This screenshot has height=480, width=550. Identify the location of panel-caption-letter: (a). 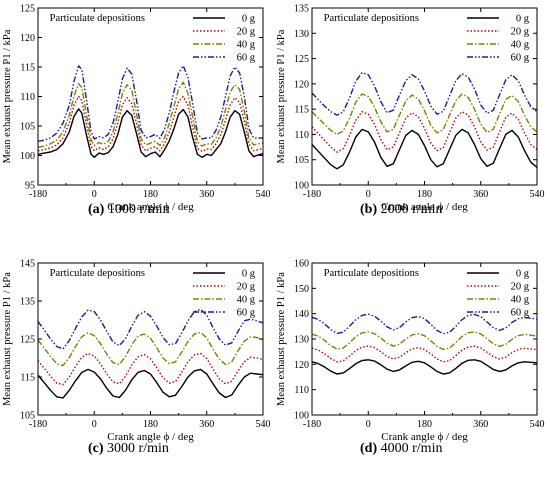
(96, 209).